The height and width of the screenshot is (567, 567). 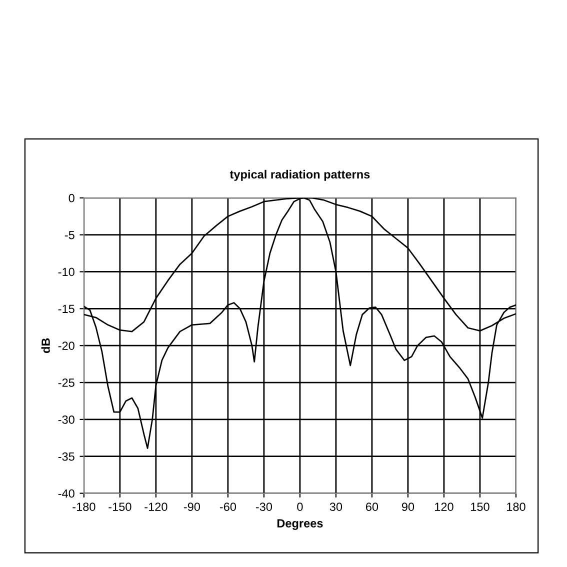 What do you see at coordinates (66, 382) in the screenshot?
I see `y-tick-label: -25` at bounding box center [66, 382].